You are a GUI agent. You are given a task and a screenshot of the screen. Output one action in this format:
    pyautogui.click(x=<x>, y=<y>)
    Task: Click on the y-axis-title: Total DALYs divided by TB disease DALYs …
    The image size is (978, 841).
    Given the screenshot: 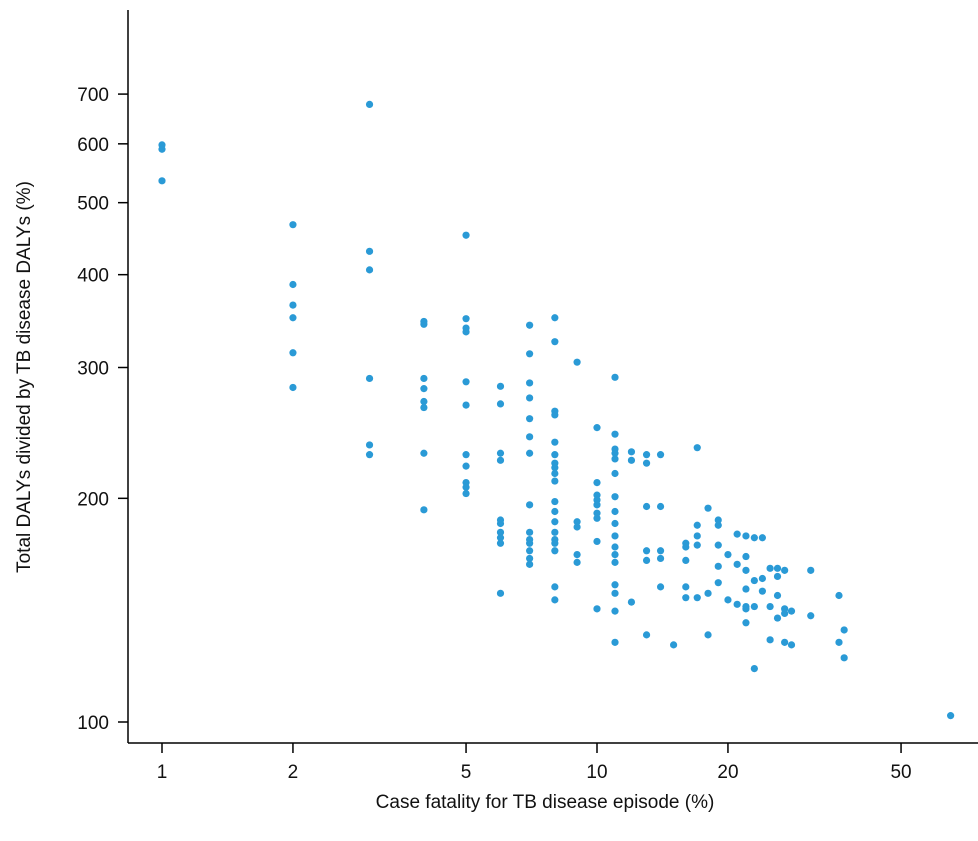 What is the action you would take?
    pyautogui.click(x=24, y=377)
    